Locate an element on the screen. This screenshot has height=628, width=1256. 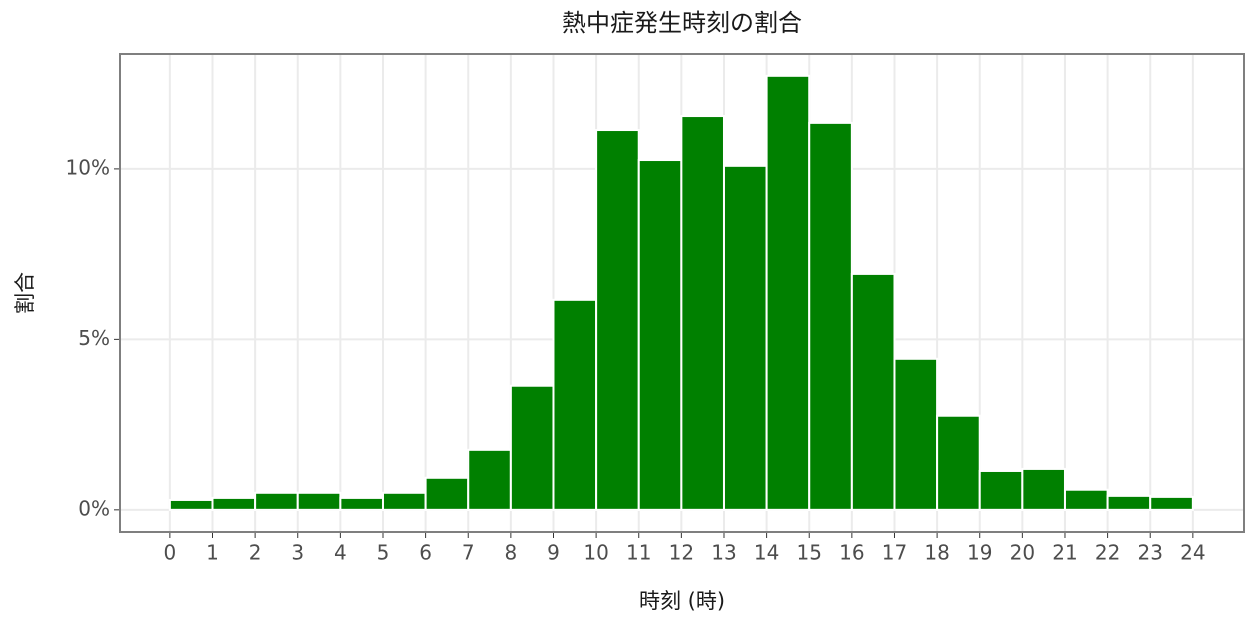
y-axis-title: 割合 is located at coordinates (25, 293).